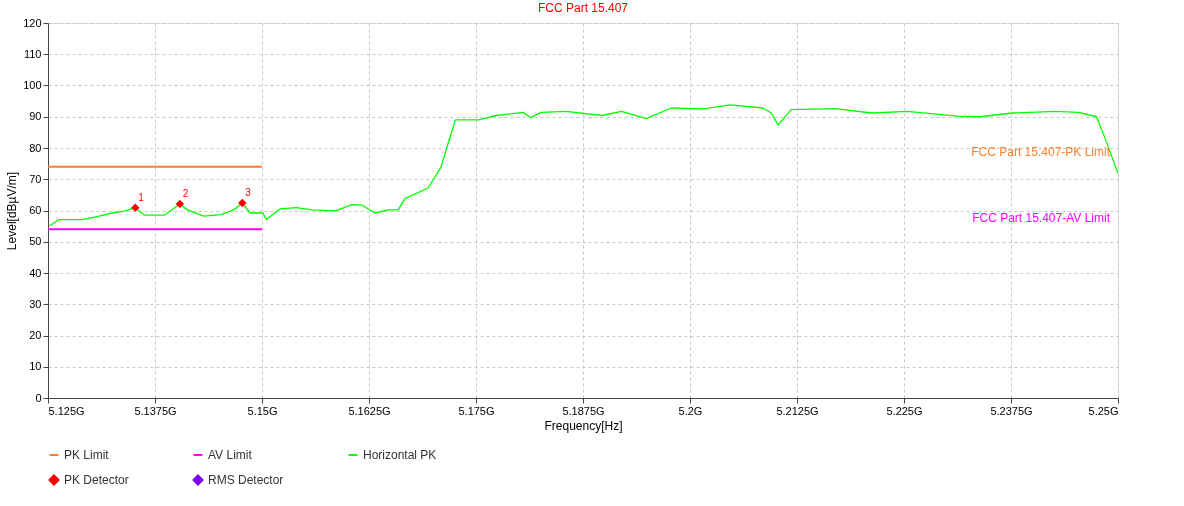 Image resolution: width=1184 pixels, height=506 pixels. I want to click on y-tick-label: 10, so click(35, 366).